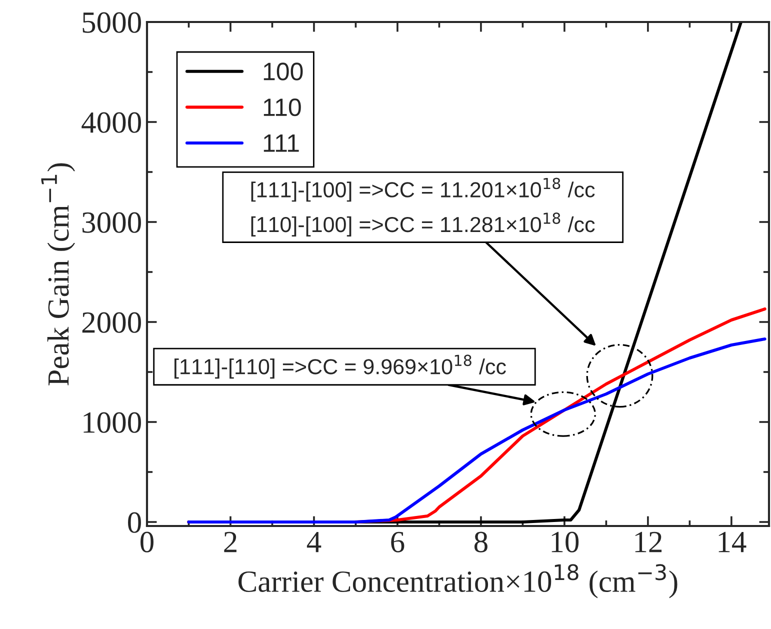  I want to click on y-tick-label: 4000, so click(111, 122).